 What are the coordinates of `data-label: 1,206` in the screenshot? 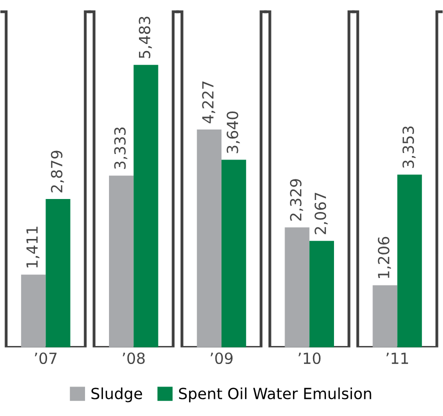 It's located at (384, 257).